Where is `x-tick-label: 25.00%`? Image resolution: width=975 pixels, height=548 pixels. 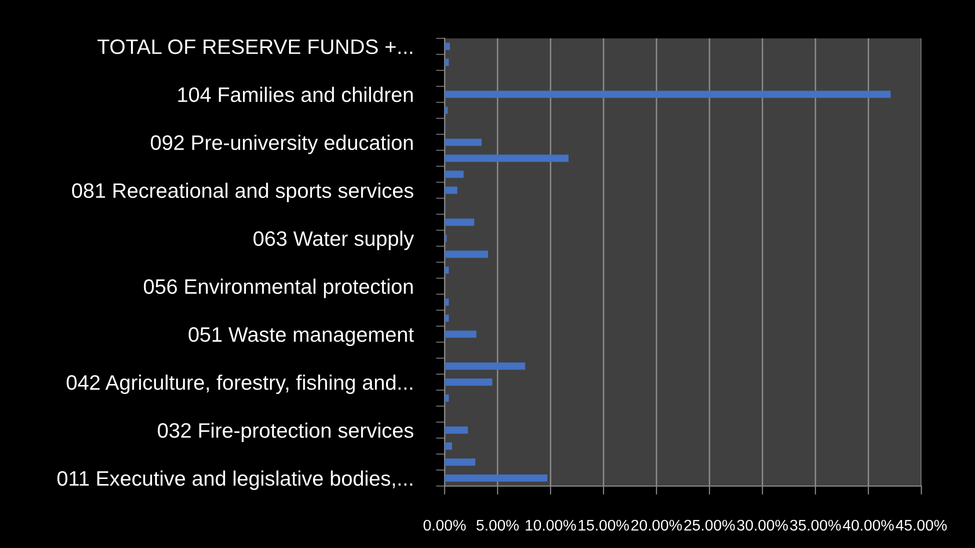 x-tick-label: 25.00% is located at coordinates (709, 525).